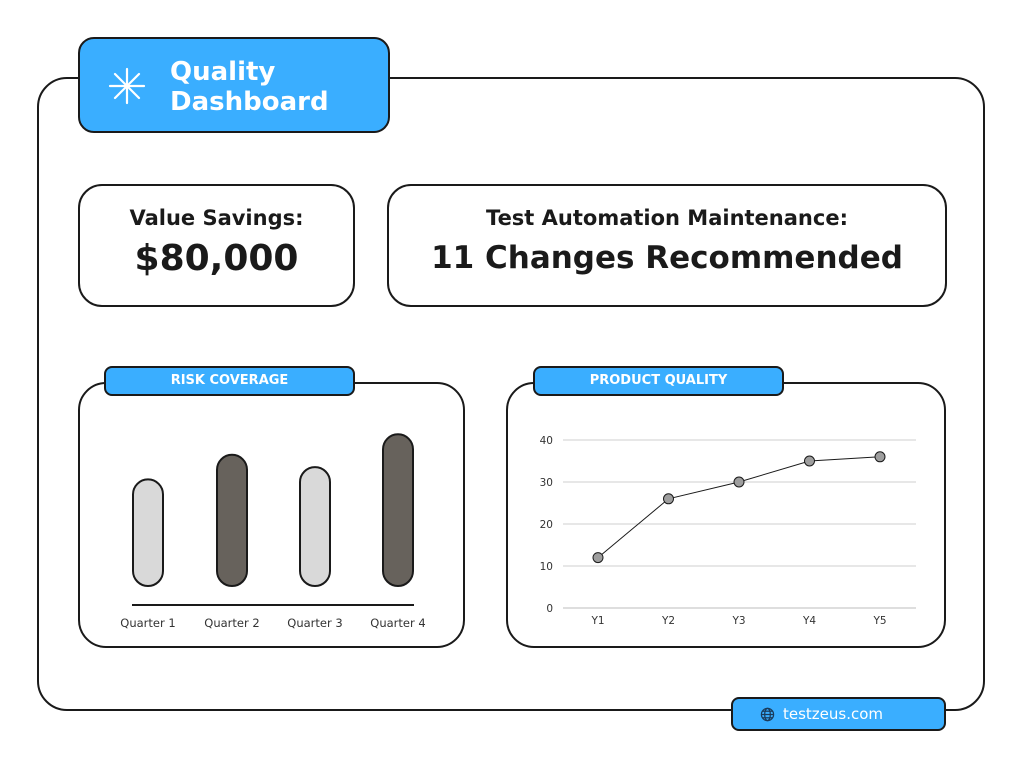 The height and width of the screenshot is (768, 1024). Describe the element at coordinates (127, 86) in the screenshot. I see `sparkle-icon` at that location.